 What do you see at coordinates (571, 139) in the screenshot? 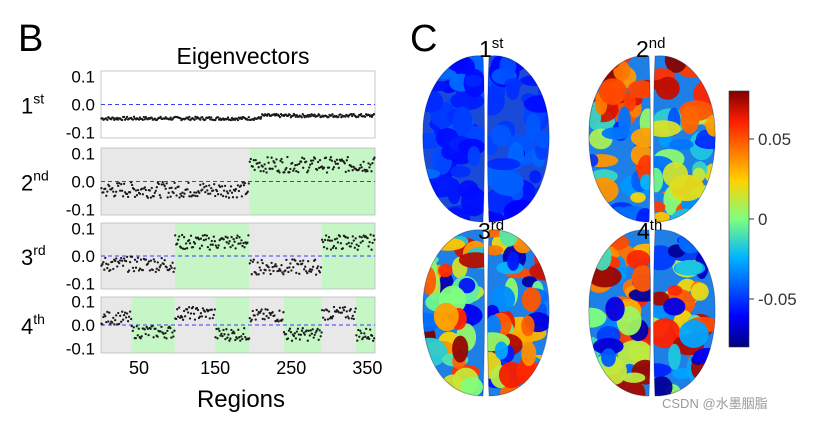
I see `brain-labels: 1st 2nd 3rd 4th` at bounding box center [571, 139].